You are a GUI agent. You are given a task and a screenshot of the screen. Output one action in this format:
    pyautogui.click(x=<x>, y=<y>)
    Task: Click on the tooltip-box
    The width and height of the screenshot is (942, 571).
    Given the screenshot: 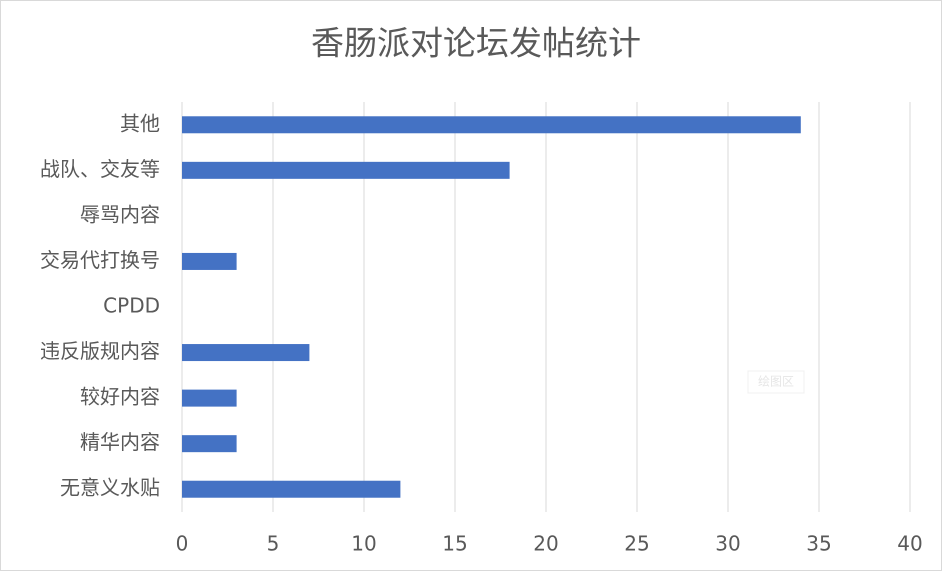 What is the action you would take?
    pyautogui.click(x=776, y=382)
    